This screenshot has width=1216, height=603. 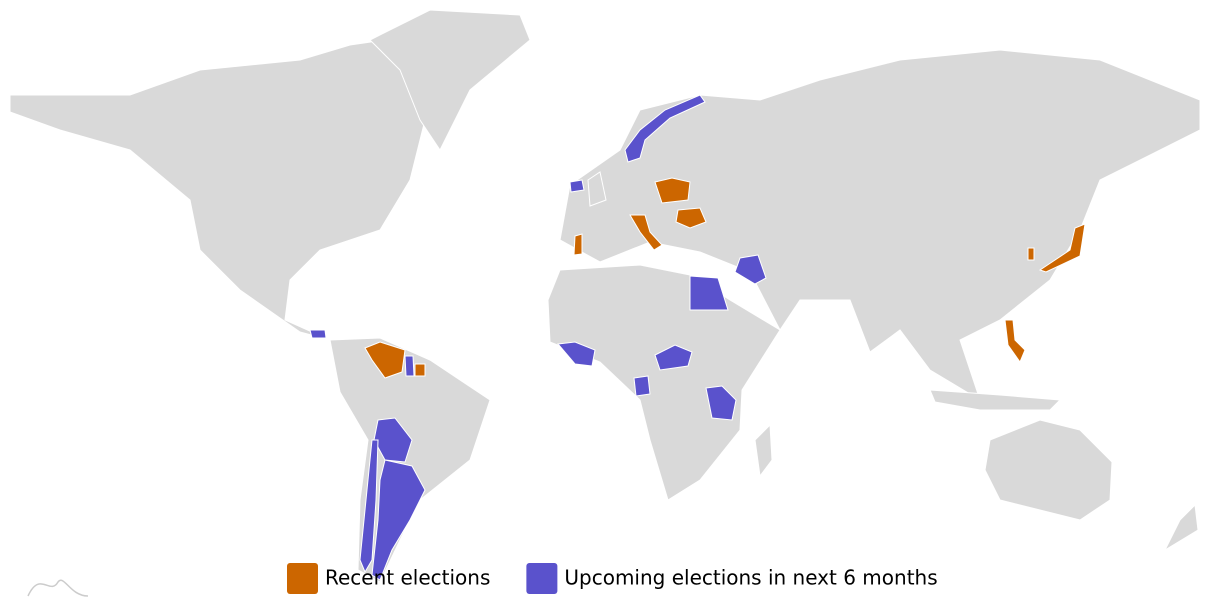 I want to click on madagascar, so click(x=763, y=450).